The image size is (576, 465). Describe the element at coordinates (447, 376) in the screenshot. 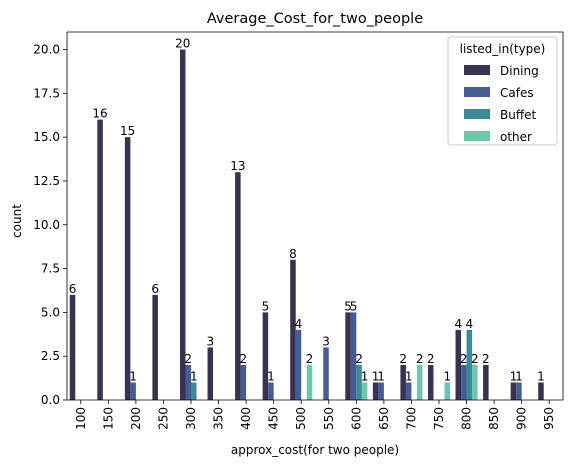

I see `bar-label-other-750: 1` at that location.